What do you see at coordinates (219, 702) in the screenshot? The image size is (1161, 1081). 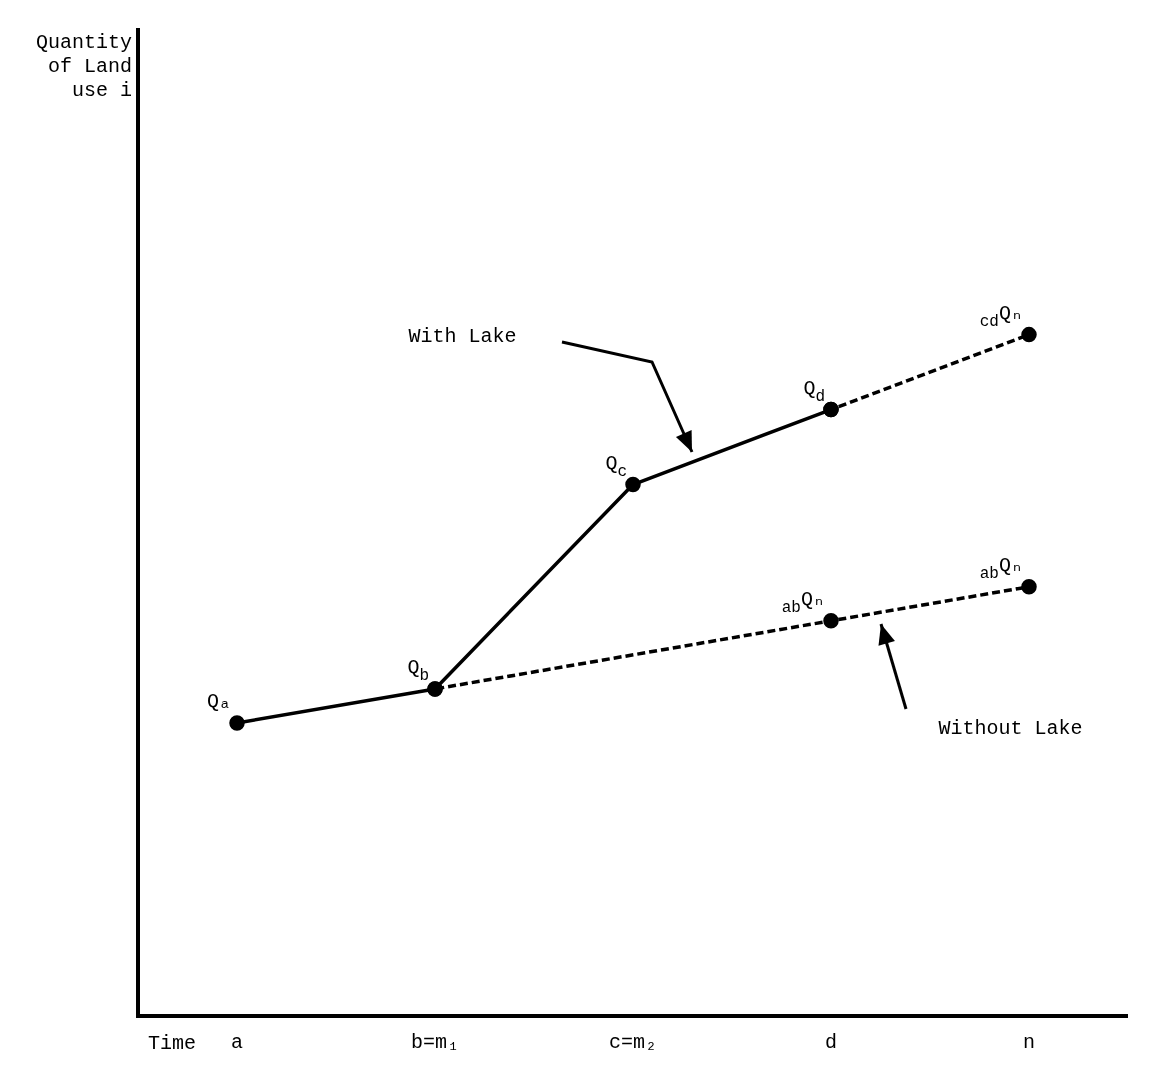 I see `annotation: Qₐ` at bounding box center [219, 702].